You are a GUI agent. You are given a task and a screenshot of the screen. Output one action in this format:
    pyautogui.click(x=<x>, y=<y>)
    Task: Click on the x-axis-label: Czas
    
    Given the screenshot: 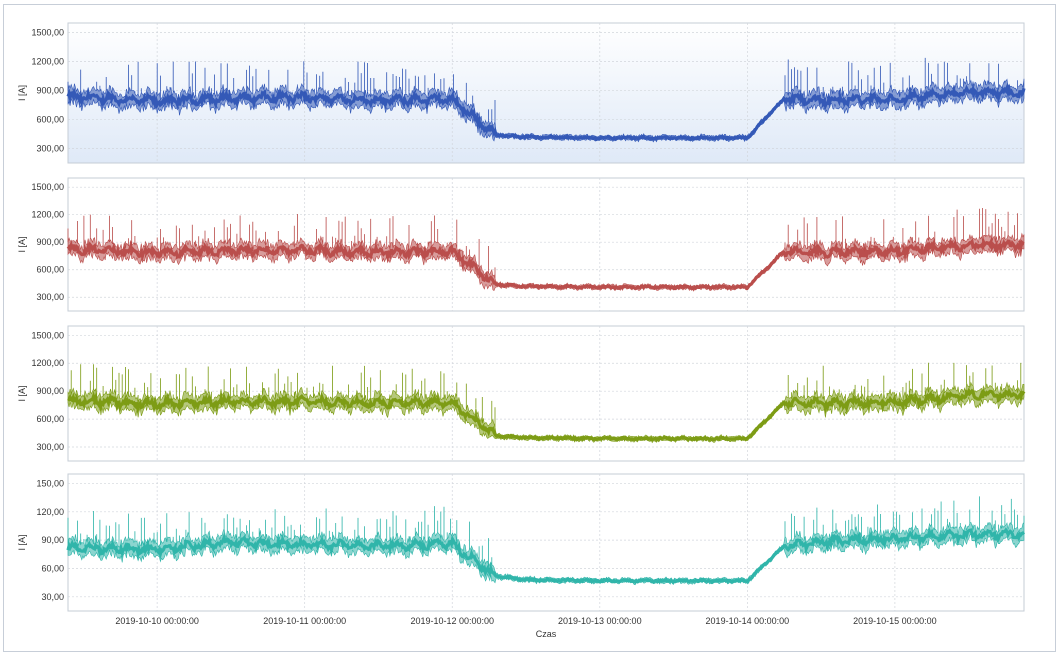 What is the action you would take?
    pyautogui.click(x=546, y=634)
    